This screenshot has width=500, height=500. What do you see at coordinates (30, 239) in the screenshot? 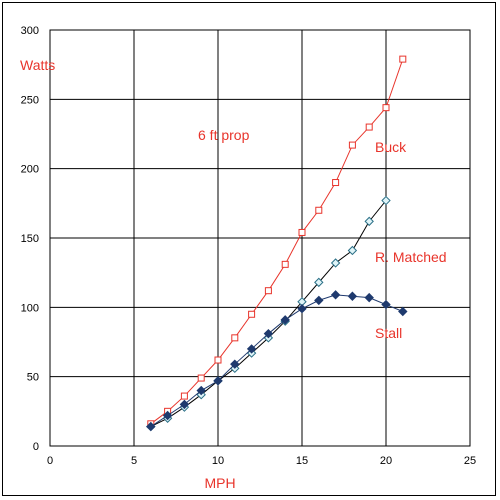
I see `y-tick-label: 150` at bounding box center [30, 239].